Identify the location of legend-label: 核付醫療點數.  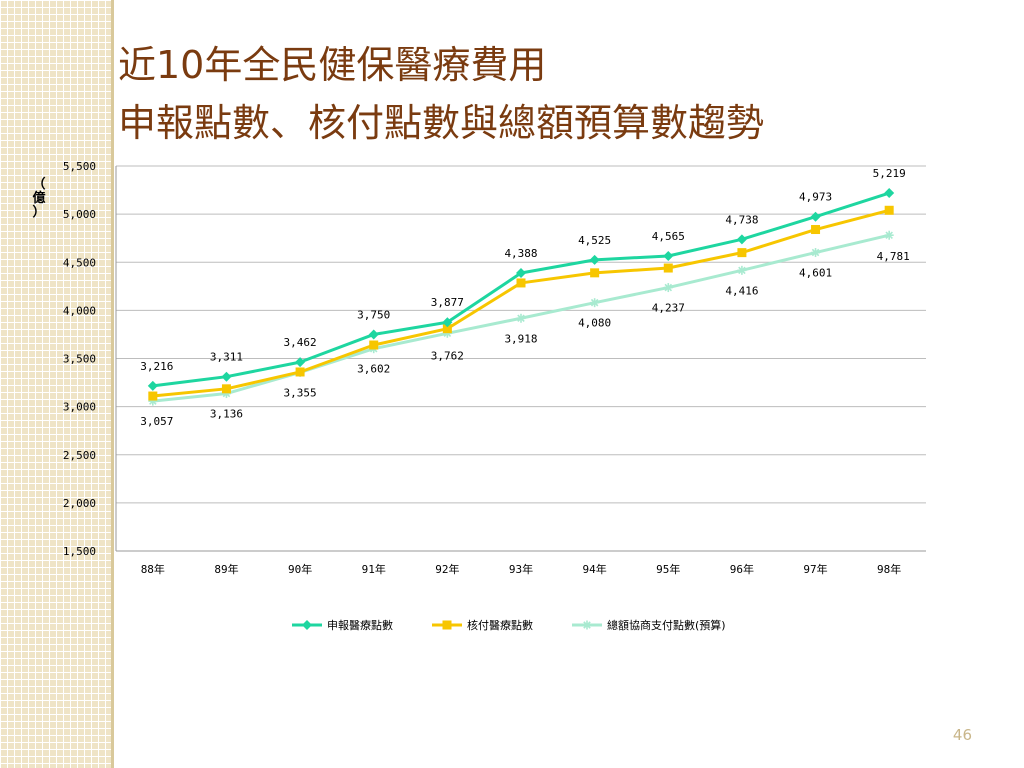
(500, 625).